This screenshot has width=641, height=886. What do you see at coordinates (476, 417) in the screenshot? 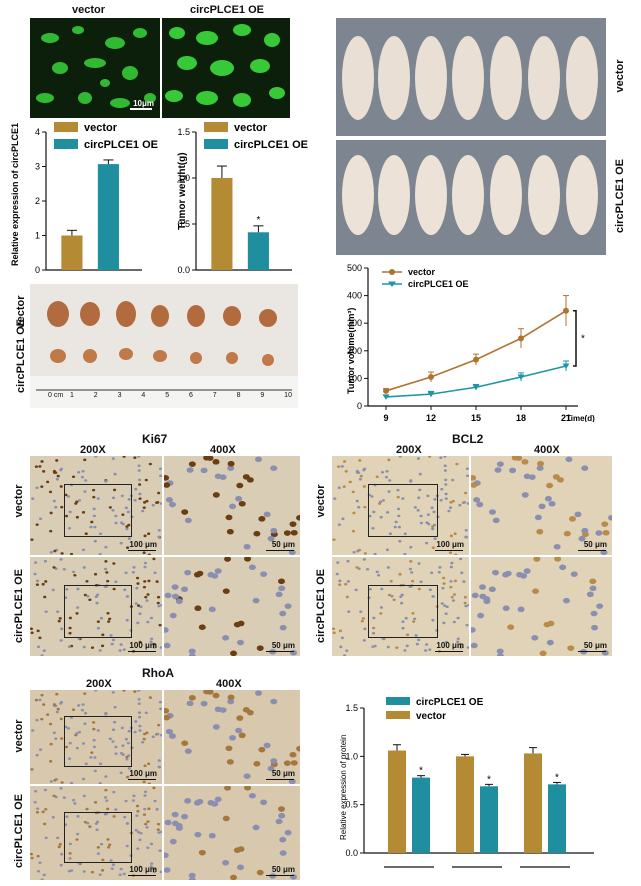
I see `x-tick-label: 15` at bounding box center [476, 417].